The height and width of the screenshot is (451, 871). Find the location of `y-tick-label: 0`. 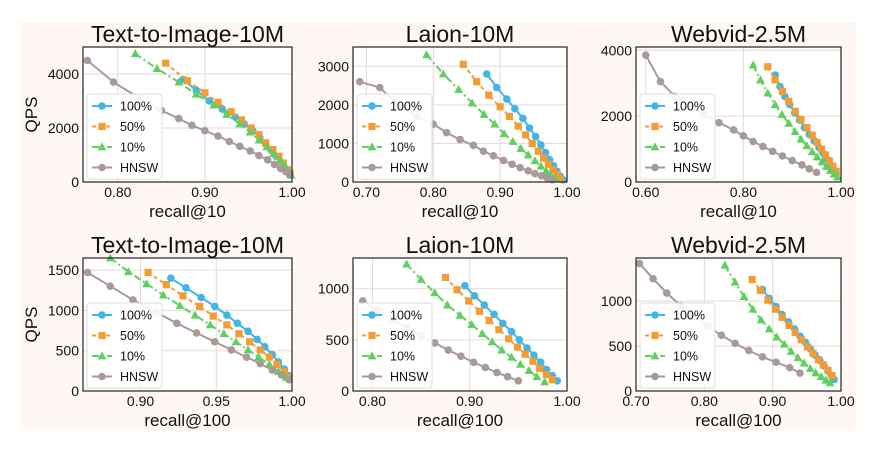

y-tick-label: 0 is located at coordinates (345, 391).